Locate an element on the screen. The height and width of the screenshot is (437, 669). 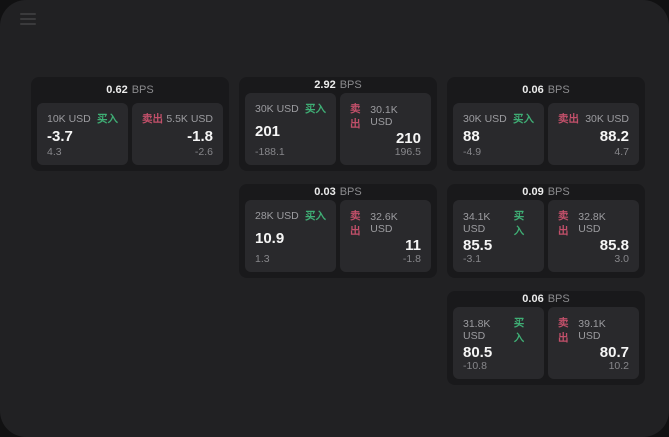
sell-price: 88.2 is located at coordinates (614, 136).